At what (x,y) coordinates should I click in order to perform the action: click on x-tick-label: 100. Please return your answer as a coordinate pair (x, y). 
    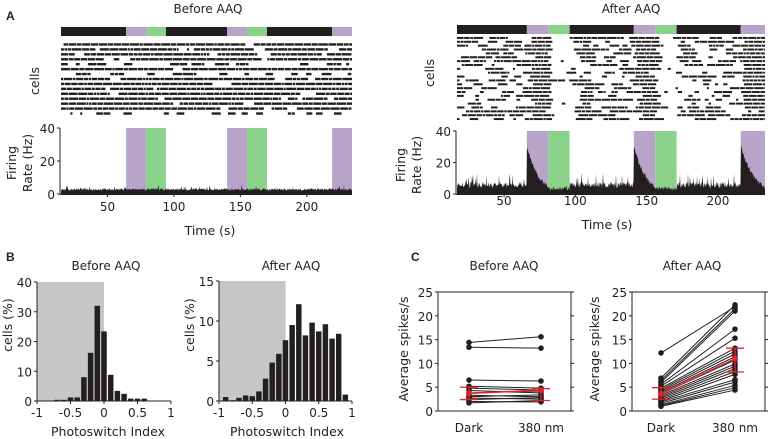
    Looking at the image, I should click on (575, 201).